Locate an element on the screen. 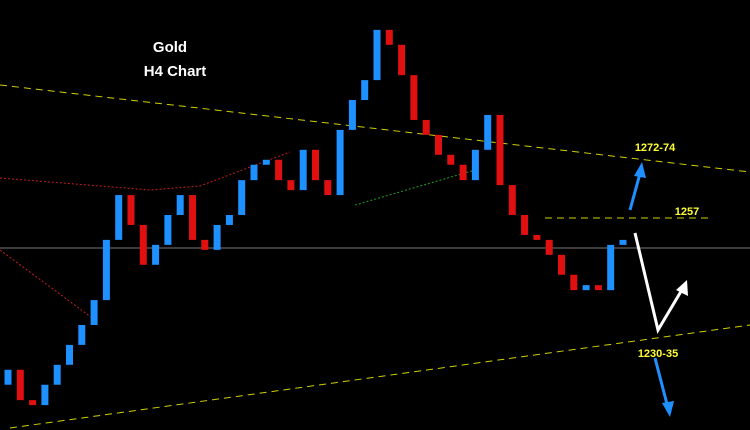 The height and width of the screenshot is (430, 750). arrows is located at coordinates (658, 289).